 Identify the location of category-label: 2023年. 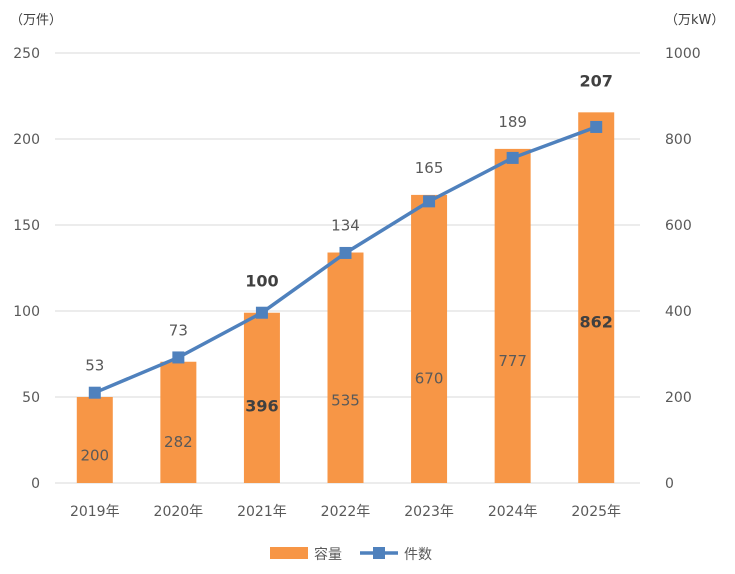
(429, 512).